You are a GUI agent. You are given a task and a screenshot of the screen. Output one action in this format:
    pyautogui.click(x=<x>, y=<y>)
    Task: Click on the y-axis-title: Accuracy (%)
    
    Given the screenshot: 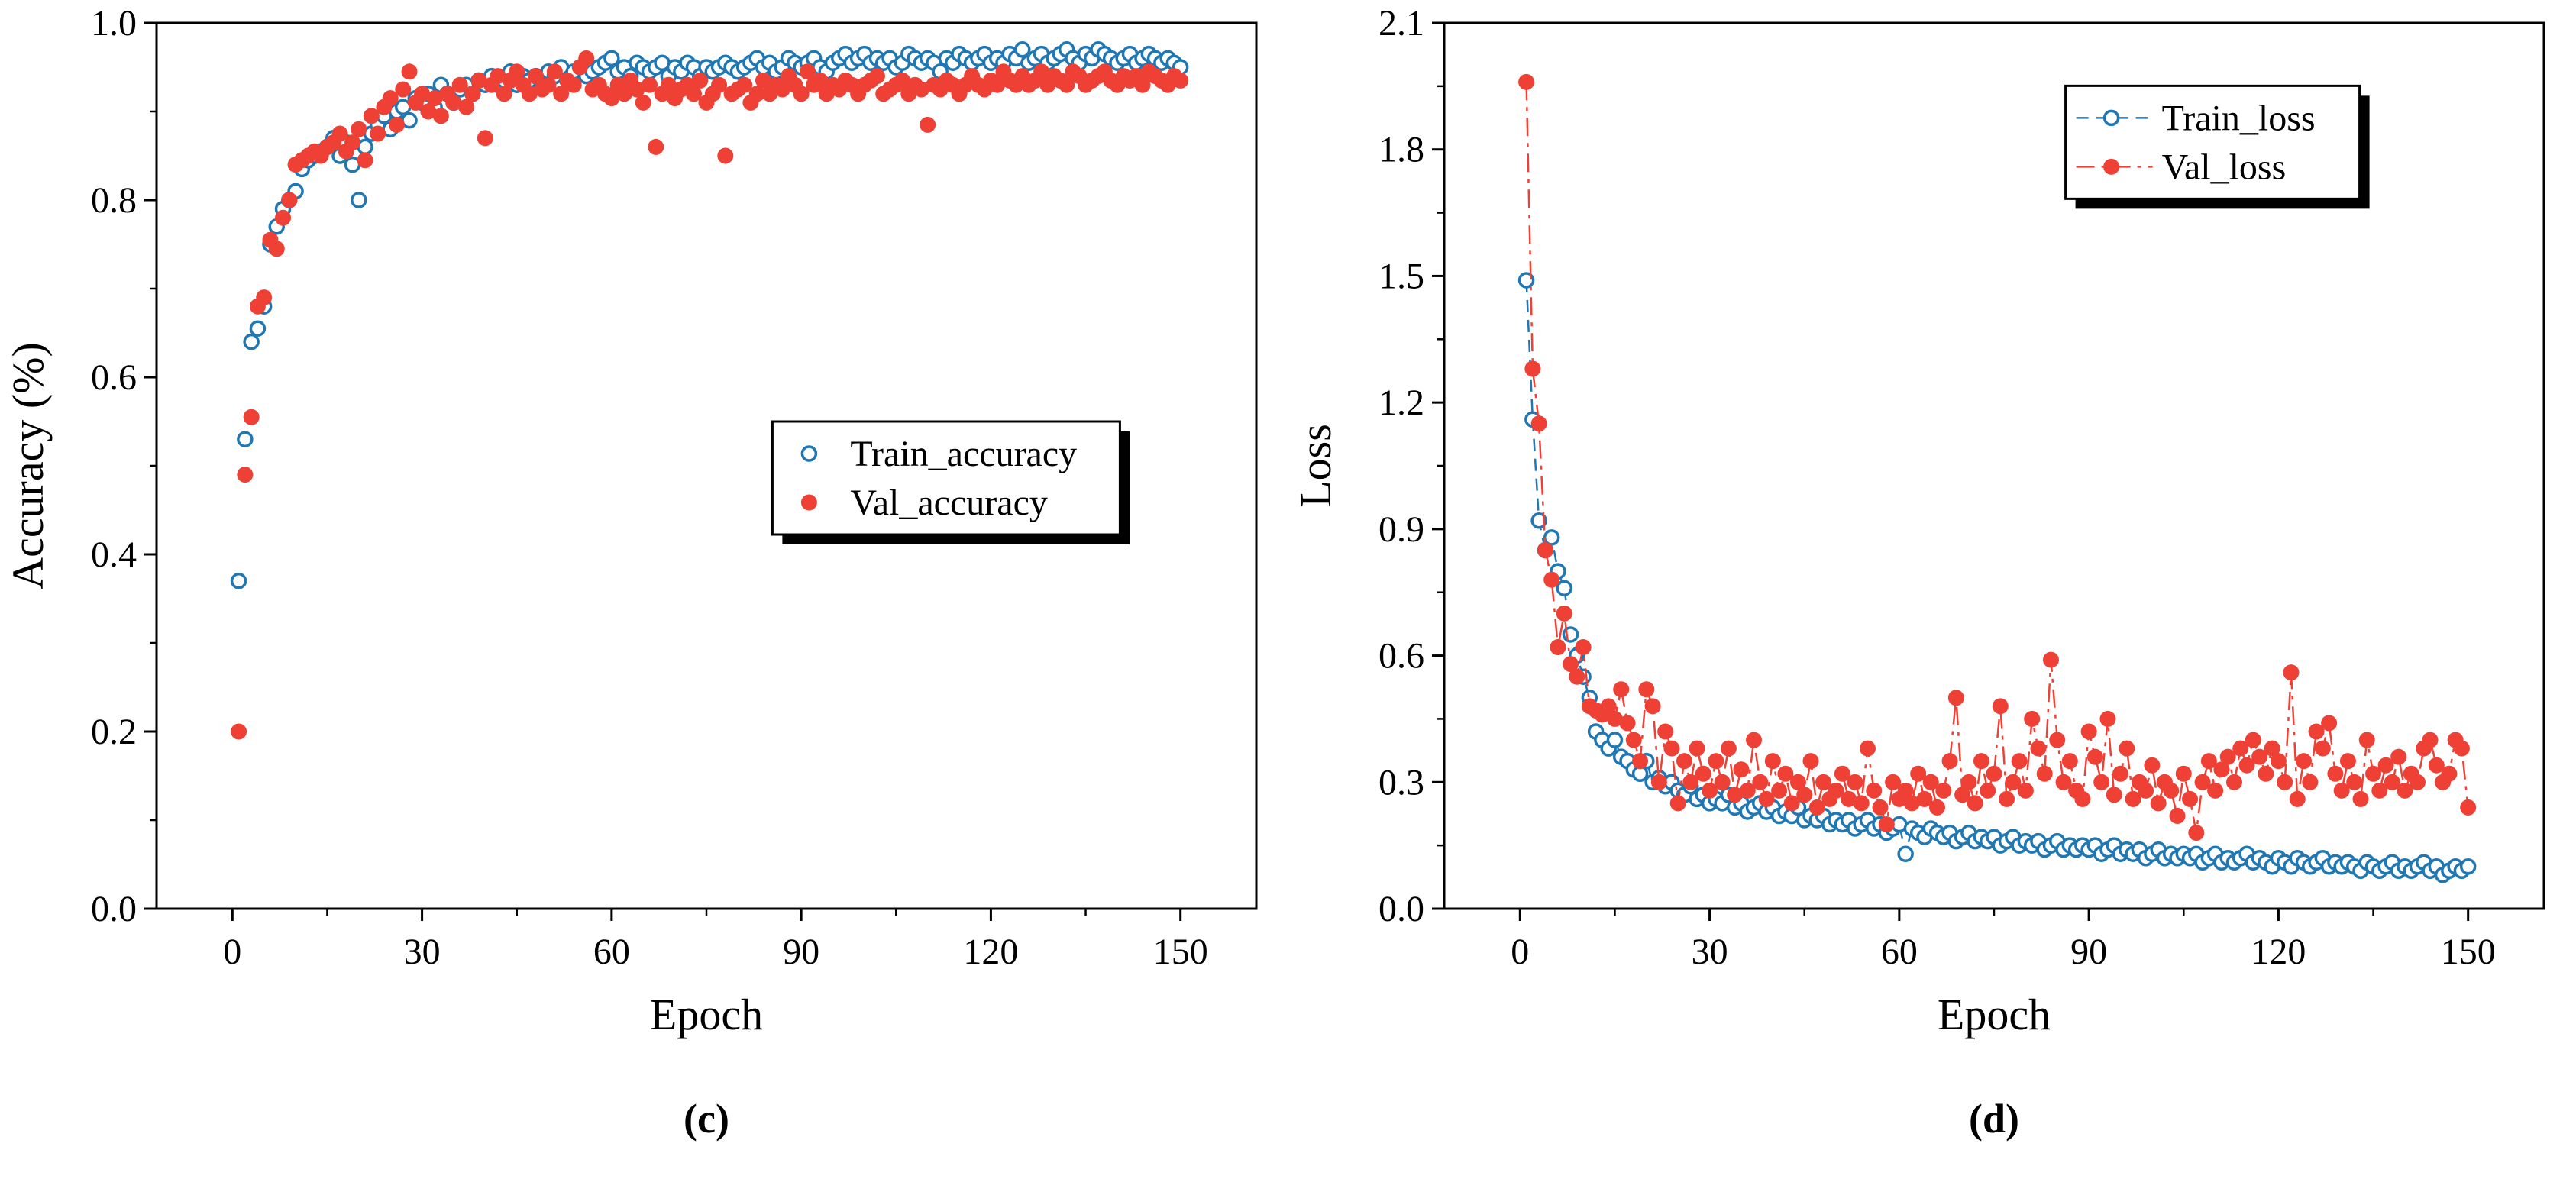 What is the action you would take?
    pyautogui.click(x=28, y=466)
    